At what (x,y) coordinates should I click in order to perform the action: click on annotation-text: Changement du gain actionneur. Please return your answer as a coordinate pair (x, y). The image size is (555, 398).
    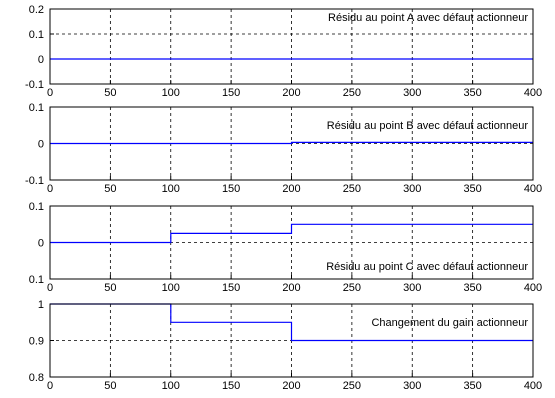
    Looking at the image, I should click on (449, 323).